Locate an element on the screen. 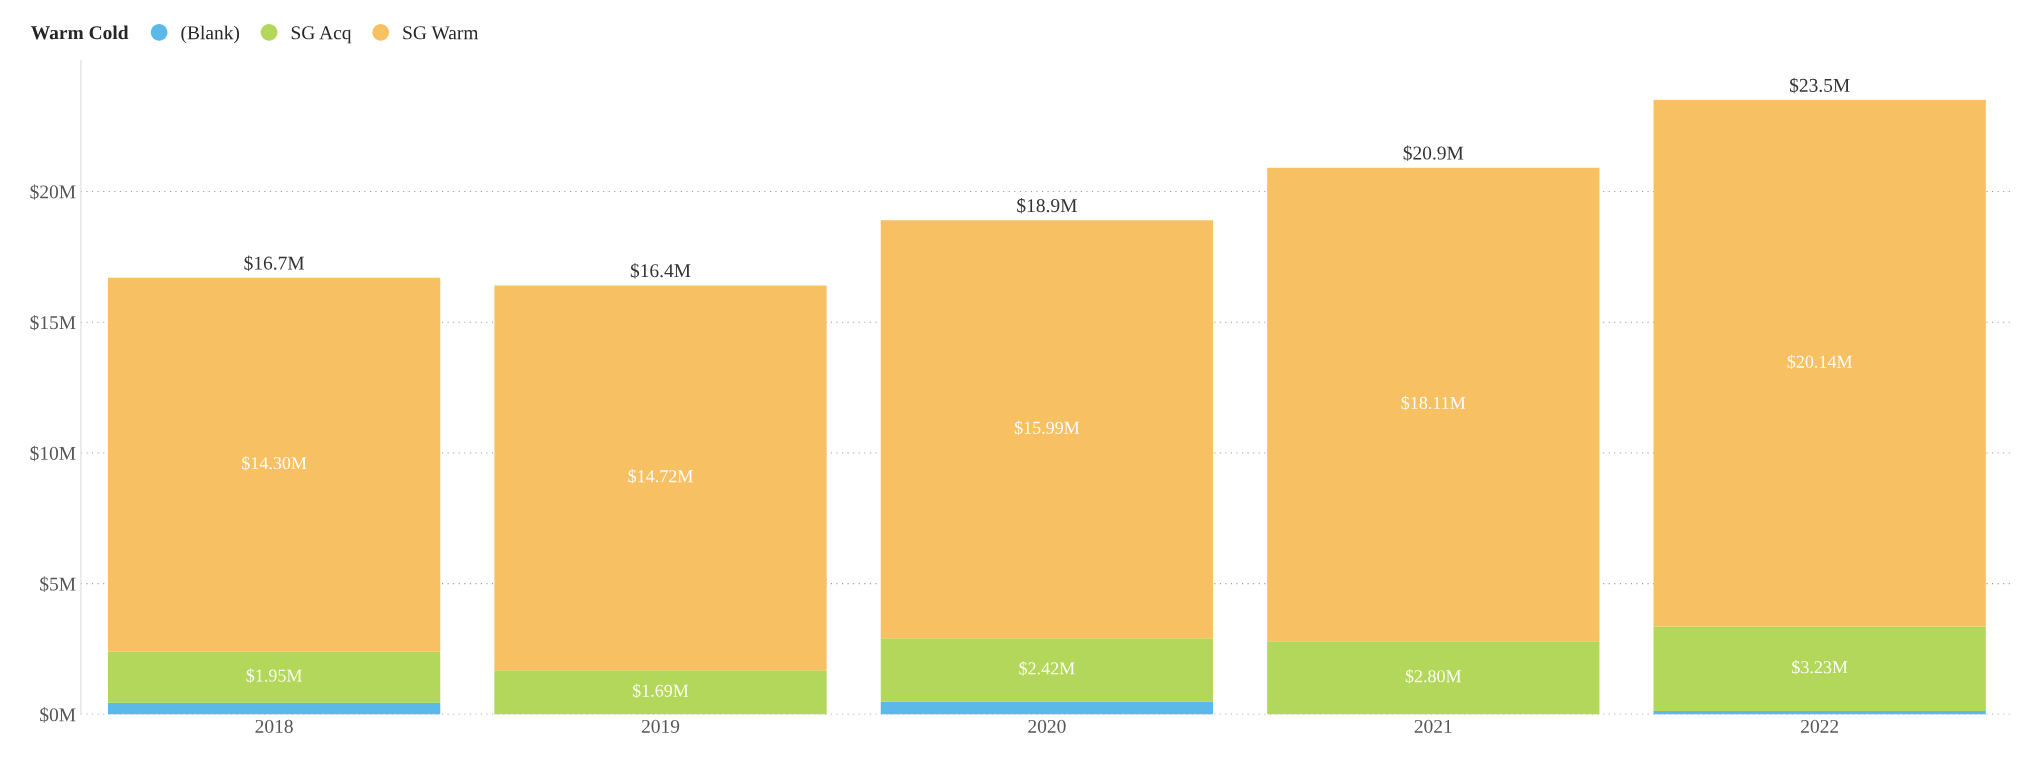 Image resolution: width=2023 pixels, height=760 pixels. total-label: $20.9M is located at coordinates (1433, 153).